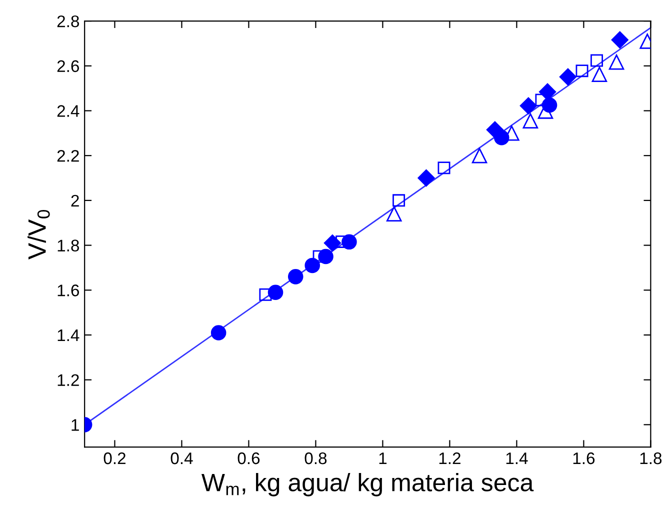 This screenshot has height=526, width=666. What do you see at coordinates (651, 458) in the screenshot?
I see `x-tick-label: 1.8` at bounding box center [651, 458].